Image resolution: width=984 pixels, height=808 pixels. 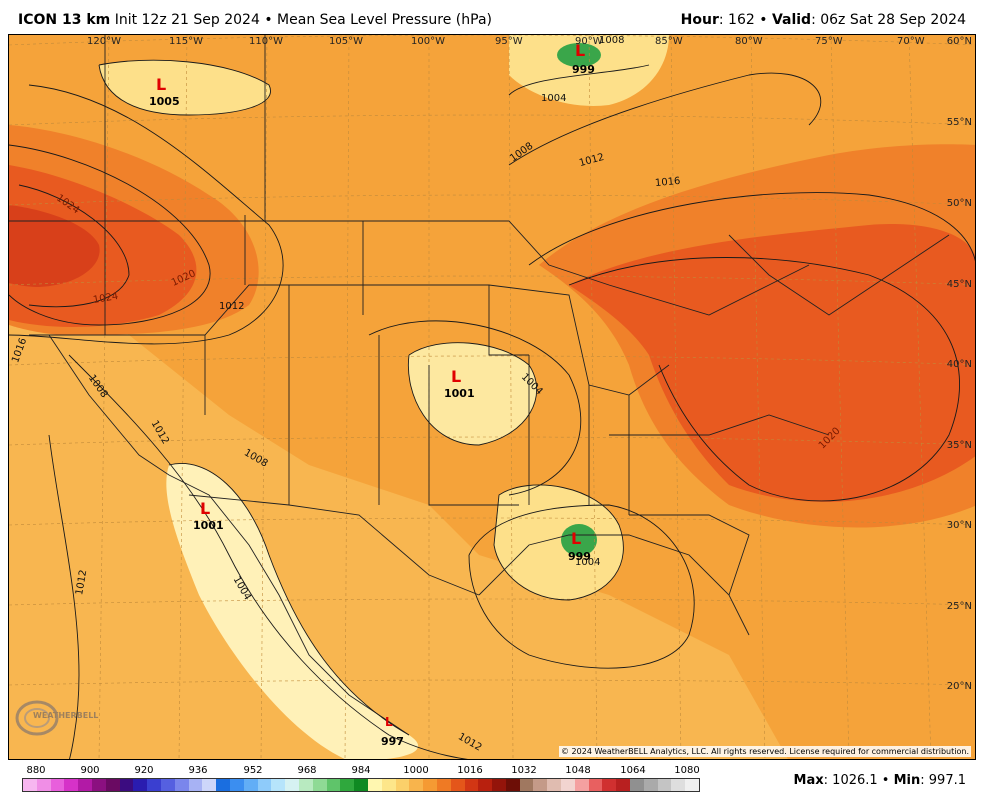 I want to click on lon-label: 85°W, so click(x=669, y=41).